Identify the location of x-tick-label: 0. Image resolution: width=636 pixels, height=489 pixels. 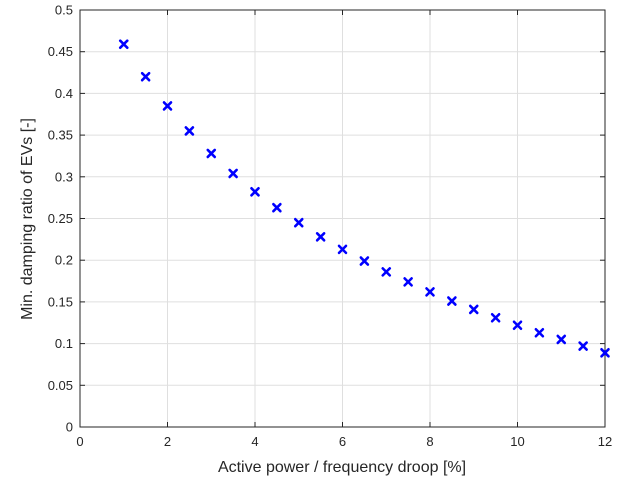
(79, 441).